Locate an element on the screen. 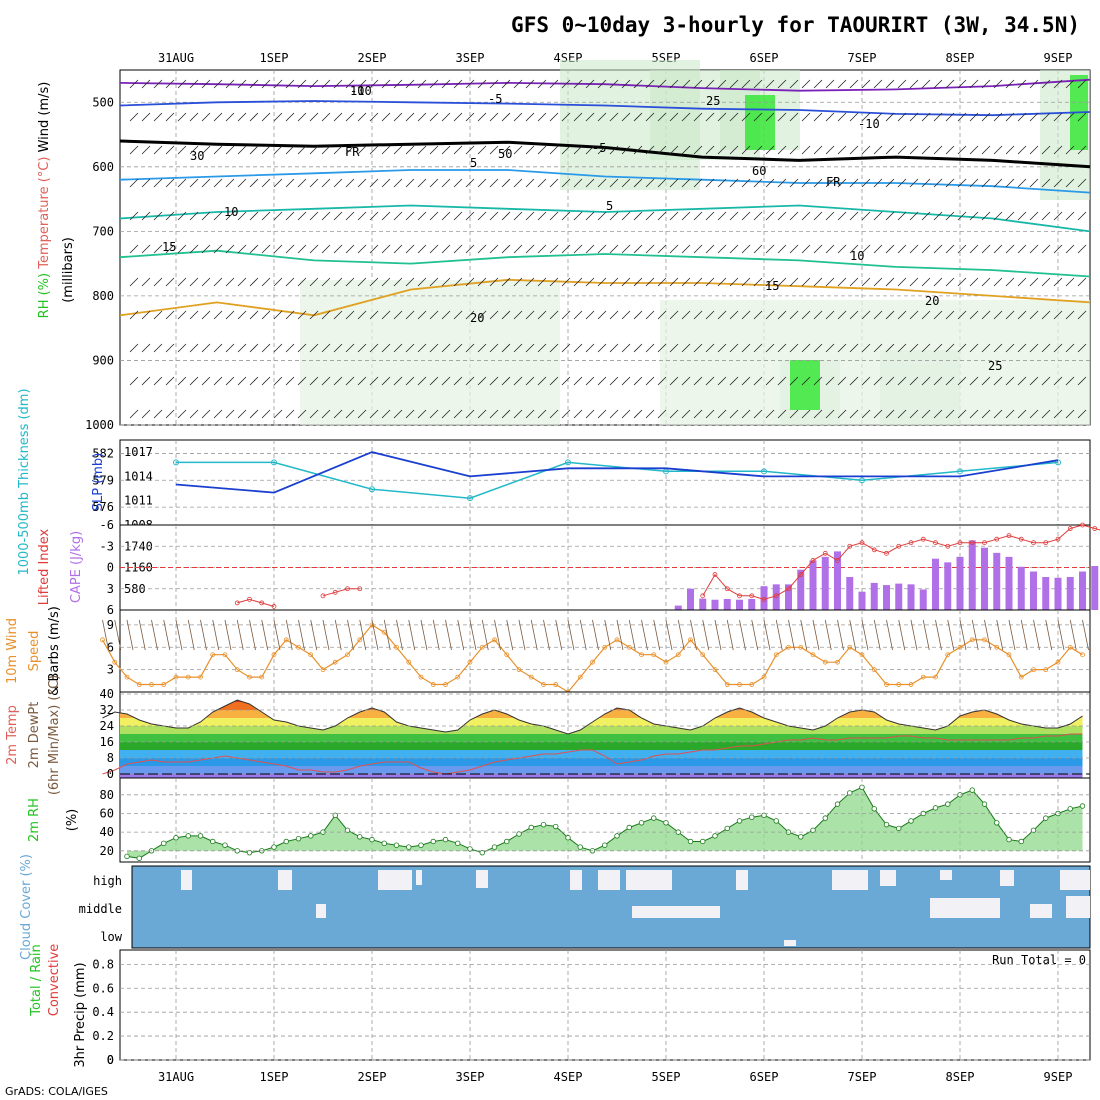  y-tick-label: 3 is located at coordinates (110, 670).